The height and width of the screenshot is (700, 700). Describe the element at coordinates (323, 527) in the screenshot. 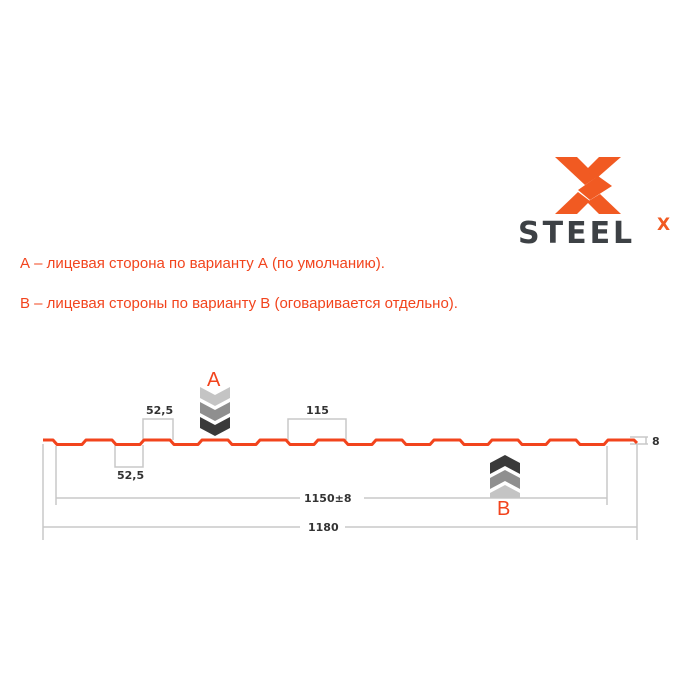

I see `dim-total-width: 1180` at that location.